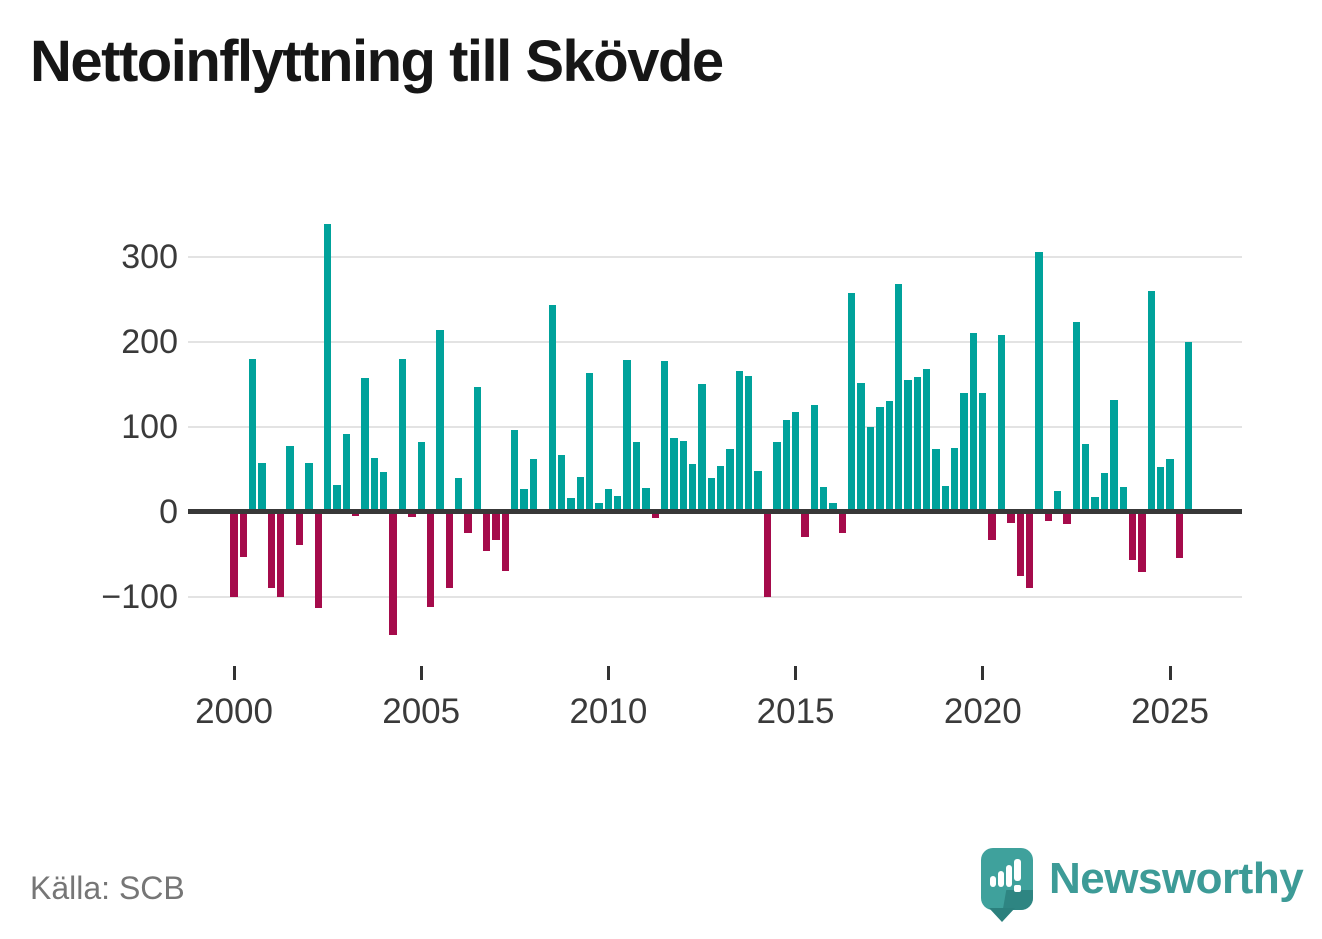 Image resolution: width=1322 pixels, height=939 pixels. I want to click on chart-title: Nettoinflyttning till Skövde, so click(377, 61).